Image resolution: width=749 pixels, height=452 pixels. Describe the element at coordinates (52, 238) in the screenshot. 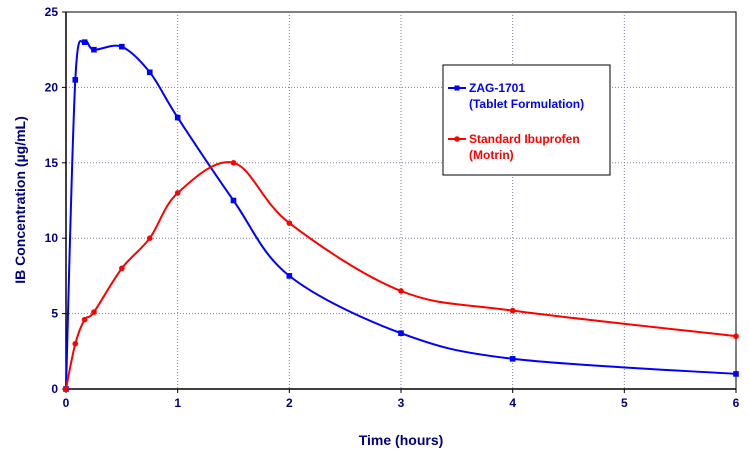

I see `y-tick-label: 10` at that location.